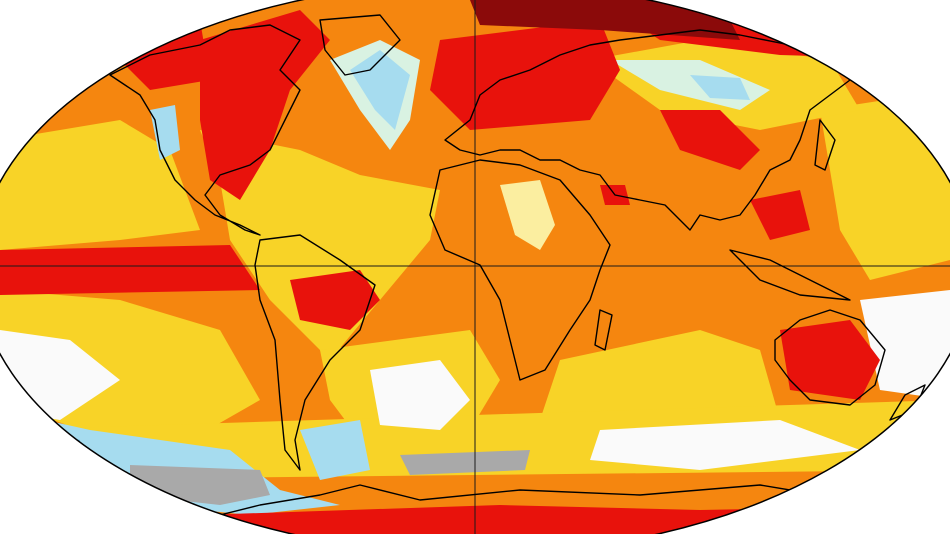 The image size is (950, 534). I want to click on coast-indonesia, so click(790, 275).